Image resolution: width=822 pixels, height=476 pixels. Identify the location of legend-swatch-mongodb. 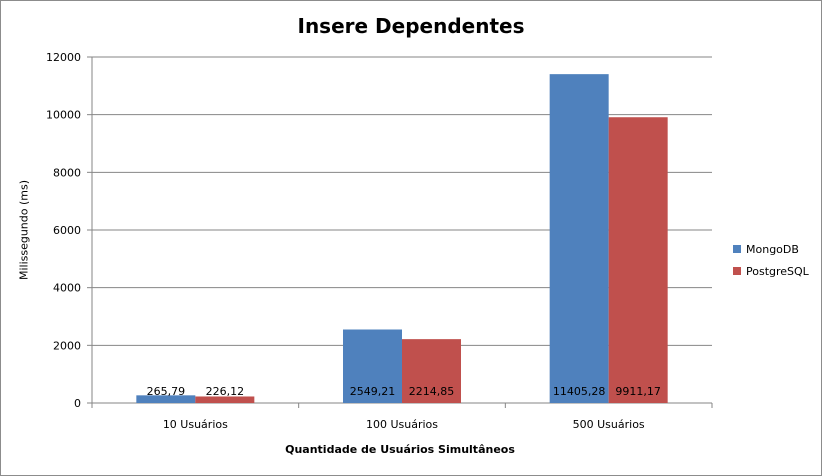
(737, 249).